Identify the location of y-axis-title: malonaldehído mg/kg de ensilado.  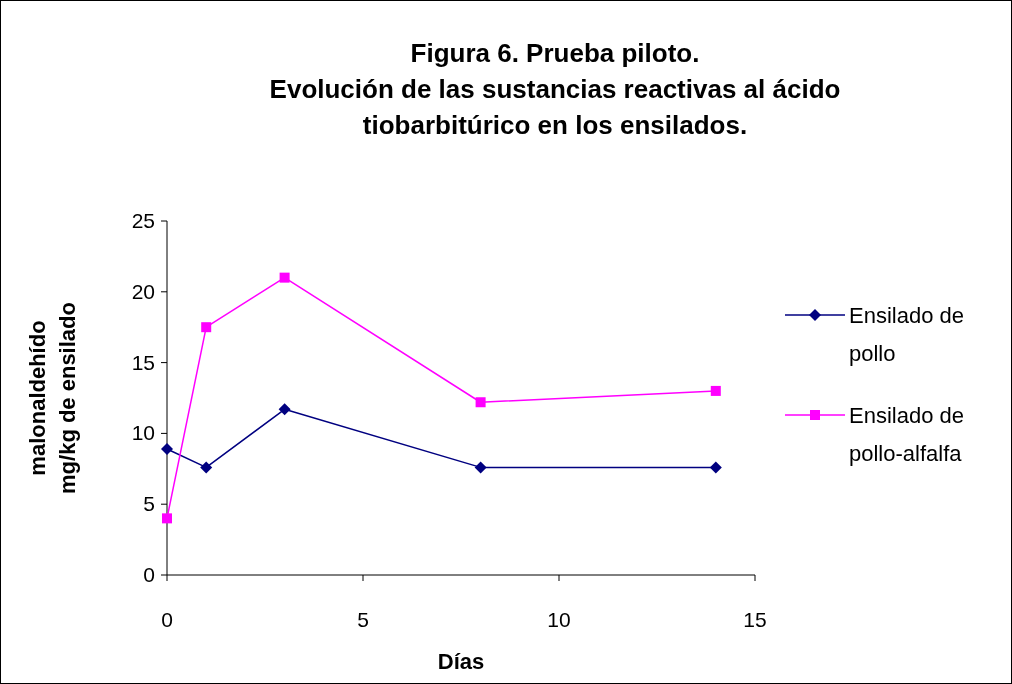
(52, 398).